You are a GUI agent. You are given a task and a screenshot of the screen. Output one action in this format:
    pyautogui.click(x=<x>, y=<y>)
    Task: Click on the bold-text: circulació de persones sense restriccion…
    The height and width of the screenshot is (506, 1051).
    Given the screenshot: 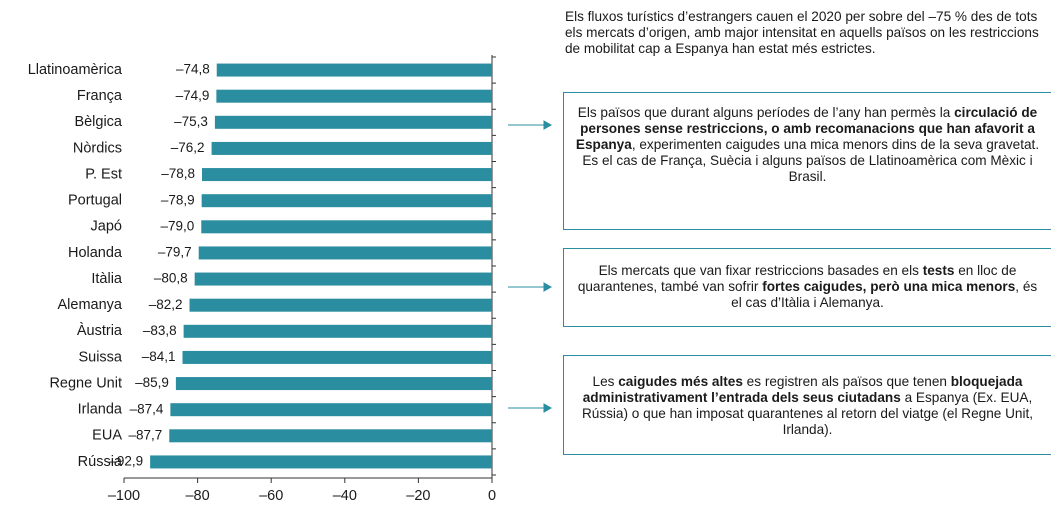 What is the action you would take?
    pyautogui.click(x=806, y=128)
    